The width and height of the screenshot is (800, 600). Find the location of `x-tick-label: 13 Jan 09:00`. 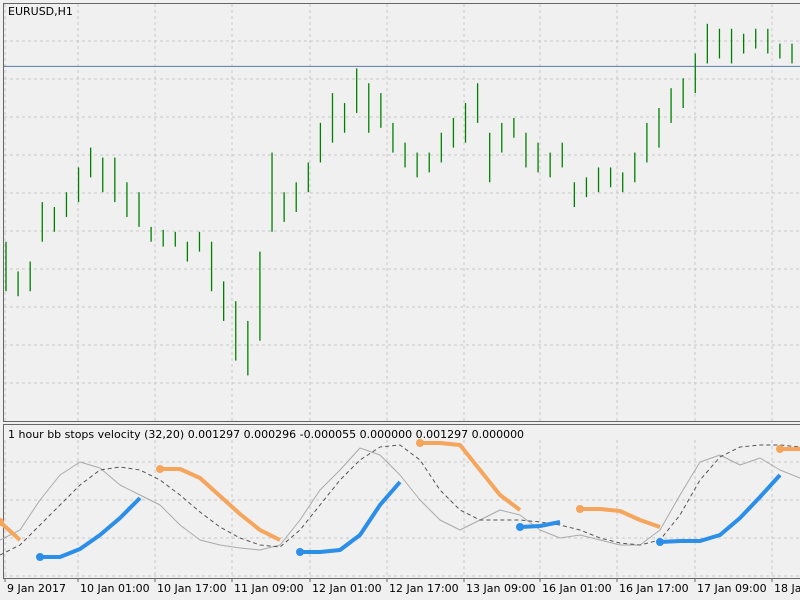

x-tick-label: 13 Jan 09:00 is located at coordinates (501, 588).